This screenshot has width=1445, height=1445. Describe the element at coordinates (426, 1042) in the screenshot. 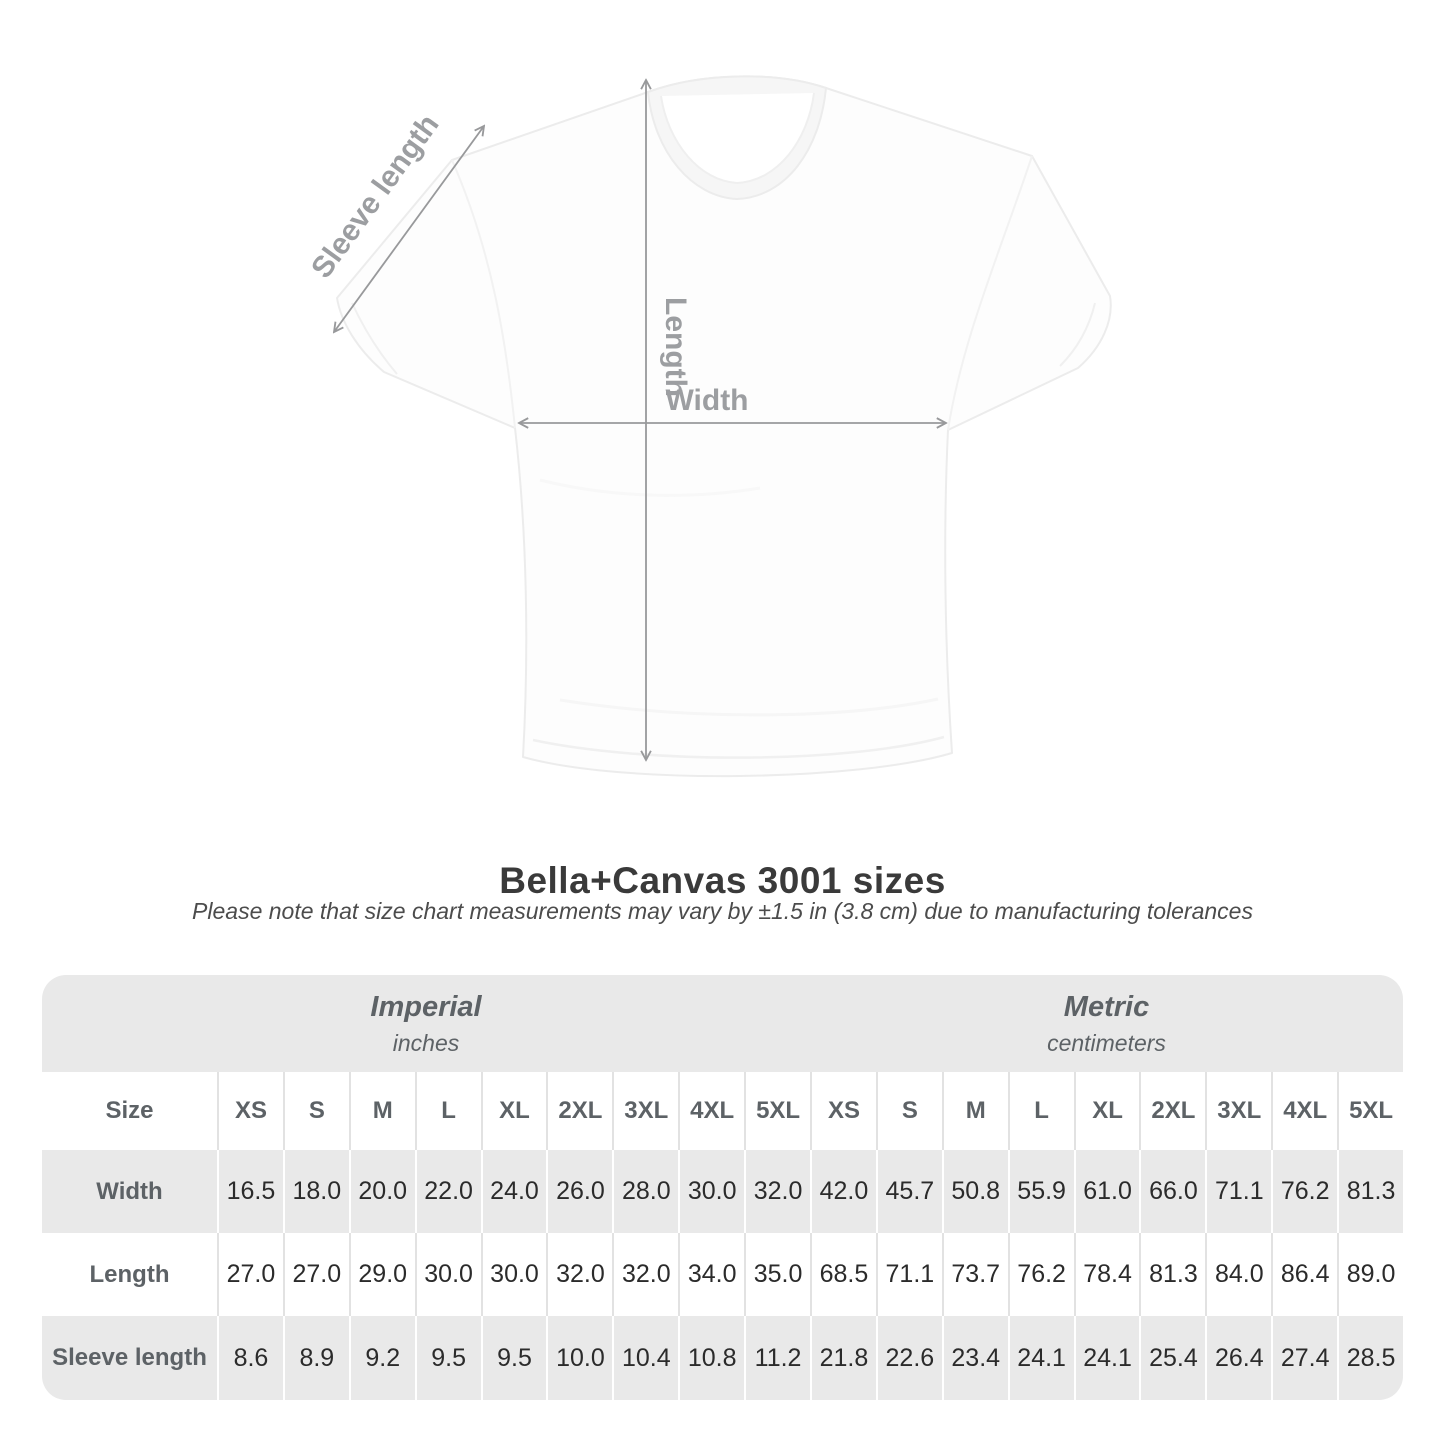

I see `imperial-unit-label: inches` at that location.